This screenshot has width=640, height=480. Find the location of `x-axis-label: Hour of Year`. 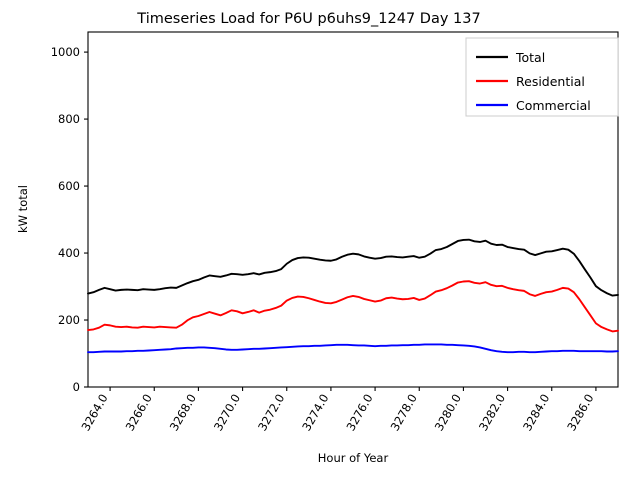

x-axis-label: Hour of Year is located at coordinates (353, 458).